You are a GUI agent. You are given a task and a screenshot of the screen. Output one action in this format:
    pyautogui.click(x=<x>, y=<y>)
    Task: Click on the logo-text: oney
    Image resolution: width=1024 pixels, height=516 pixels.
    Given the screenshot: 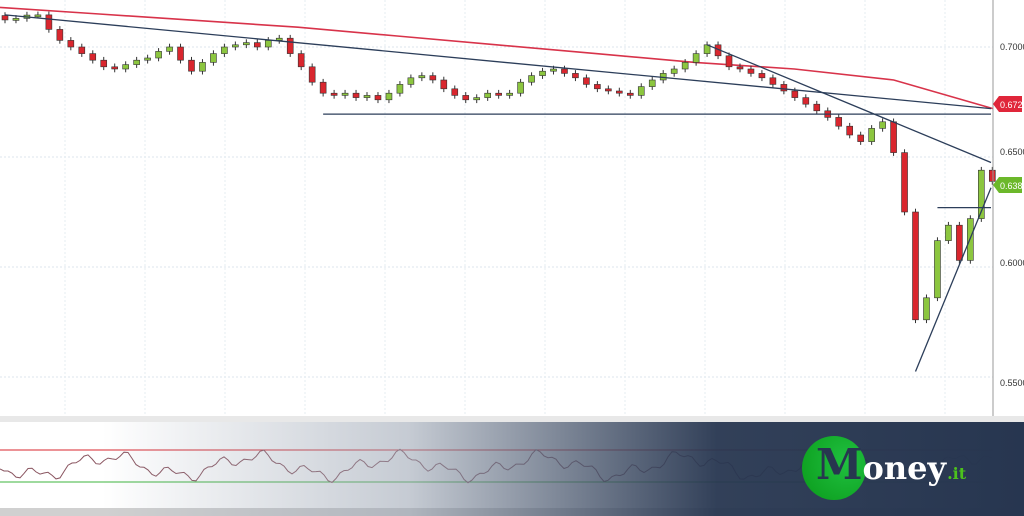 What is the action you would take?
    pyautogui.click(x=904, y=468)
    